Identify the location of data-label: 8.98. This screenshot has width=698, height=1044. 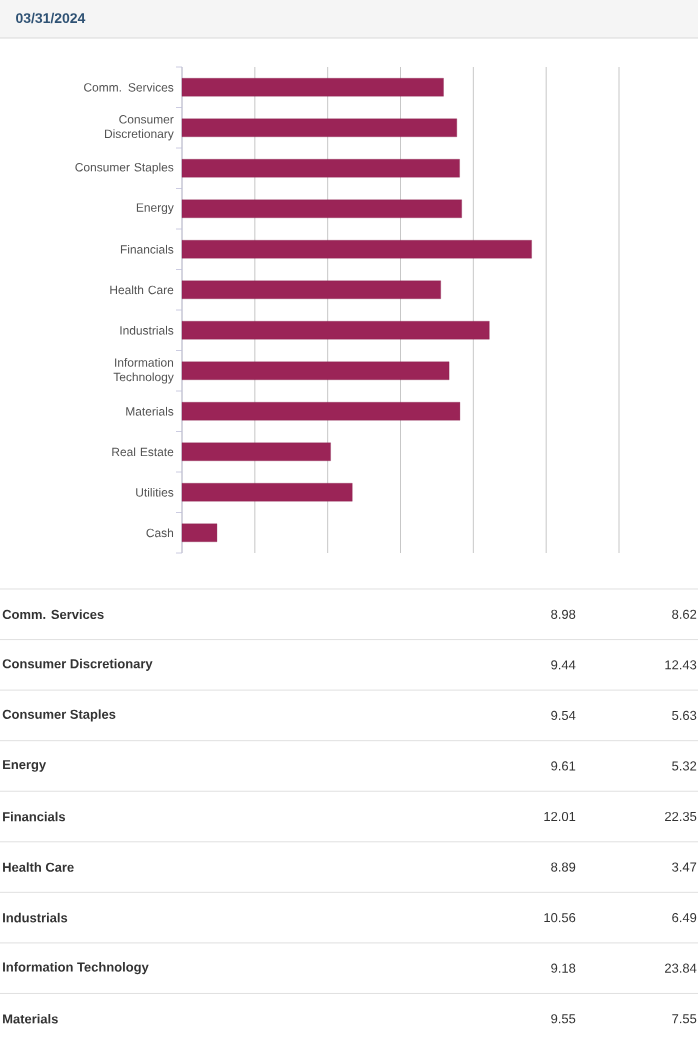
(563, 614).